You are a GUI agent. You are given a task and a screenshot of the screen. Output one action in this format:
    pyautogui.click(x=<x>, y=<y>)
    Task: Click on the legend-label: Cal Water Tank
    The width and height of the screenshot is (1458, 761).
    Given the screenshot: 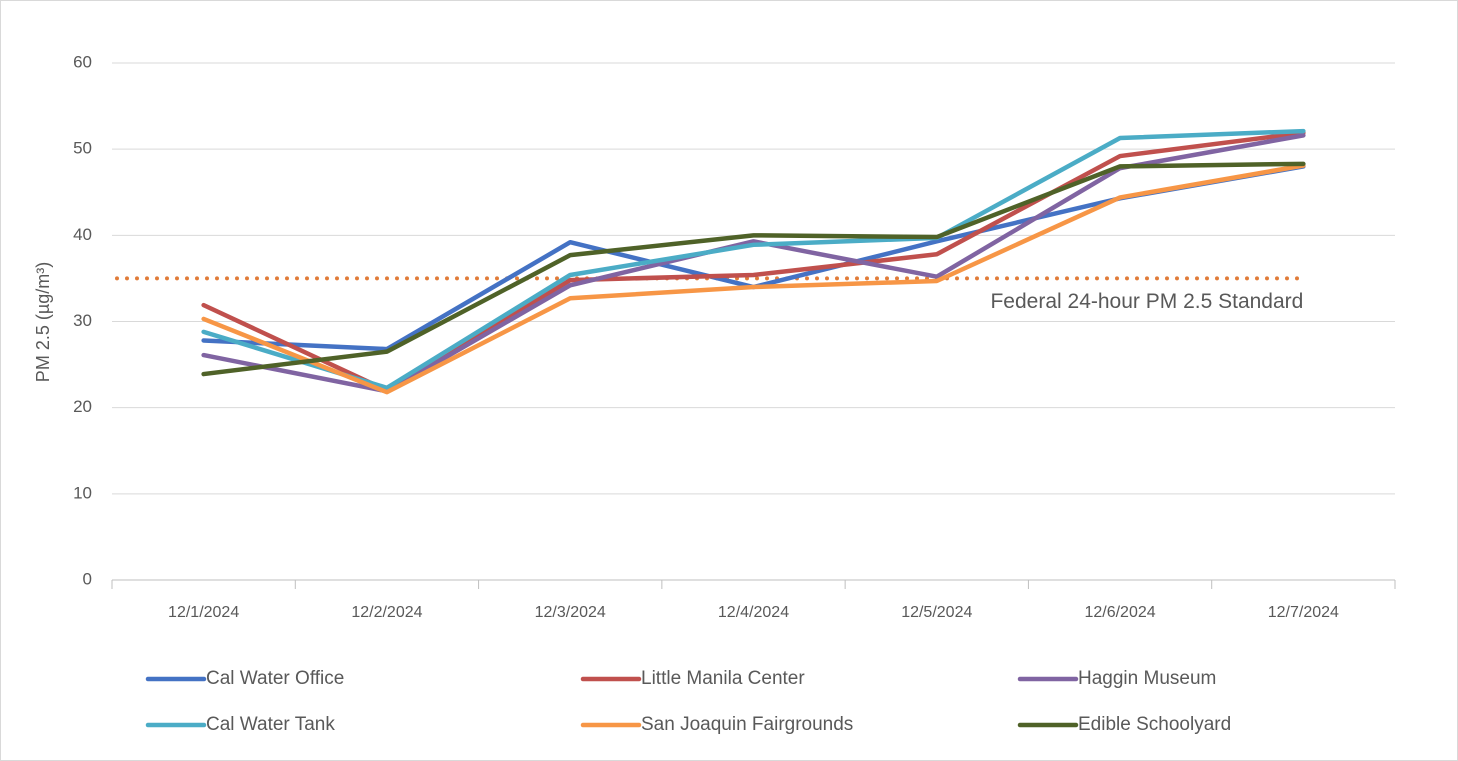 What is the action you would take?
    pyautogui.click(x=270, y=724)
    